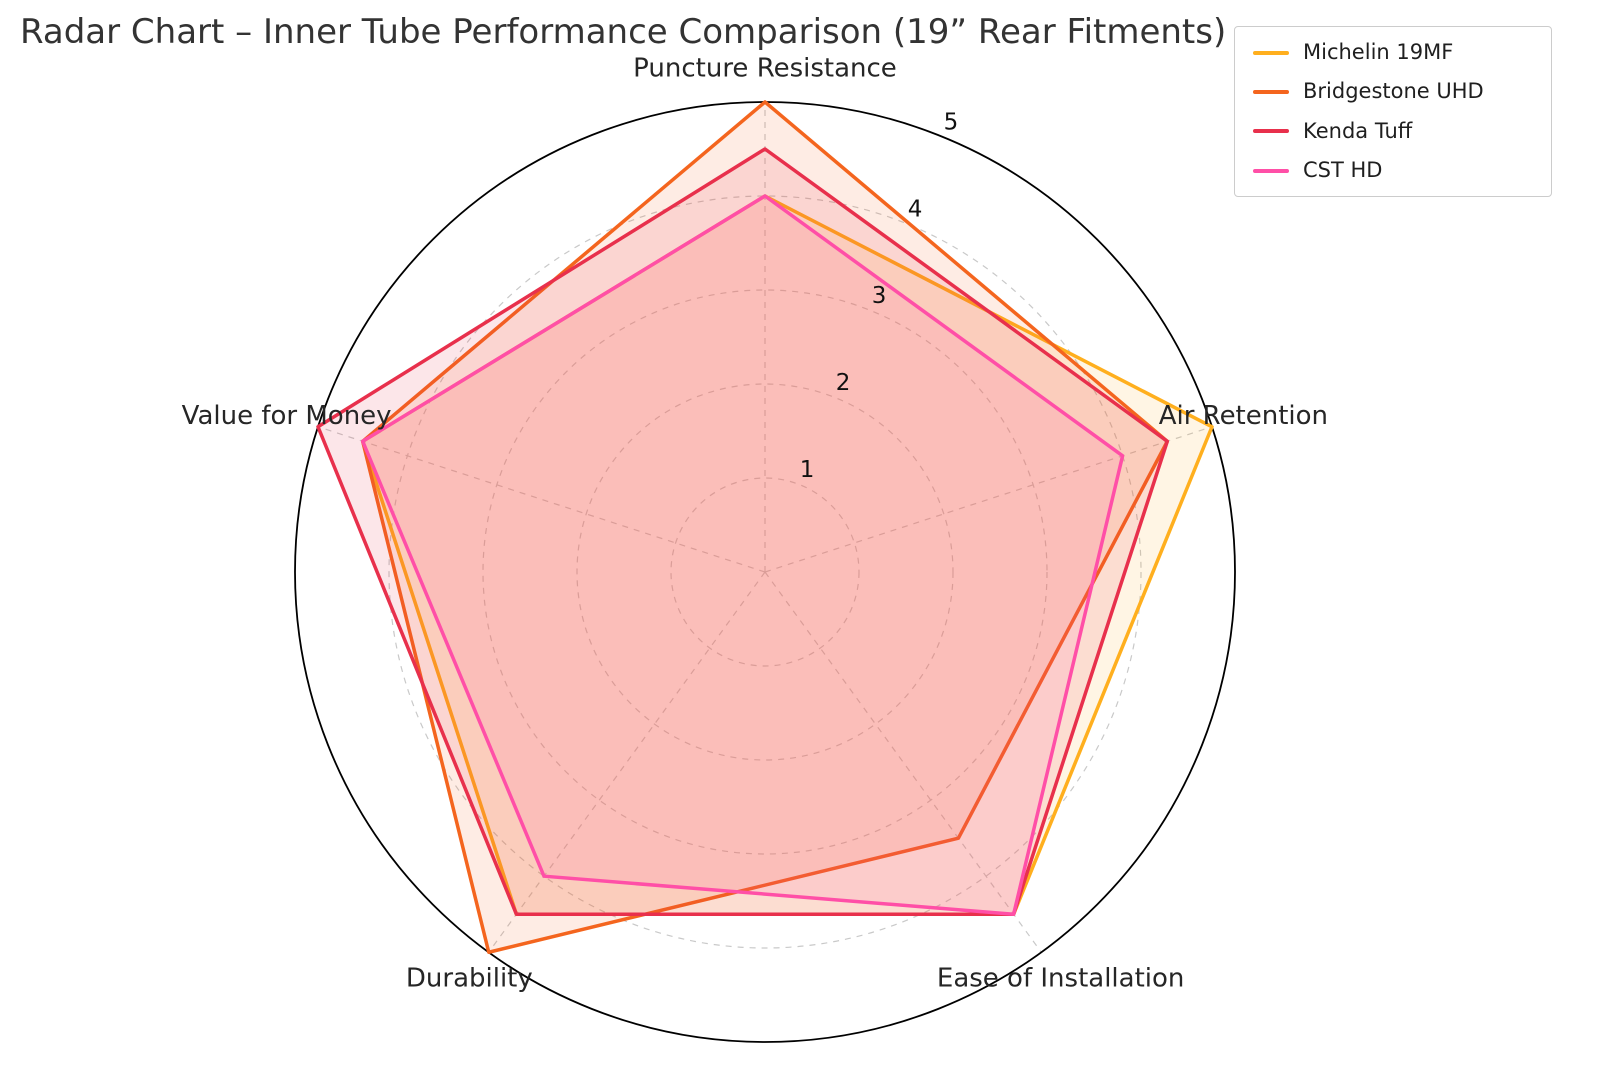 The image size is (1600, 1084). I want to click on r-tick-label: 1, so click(807, 470).